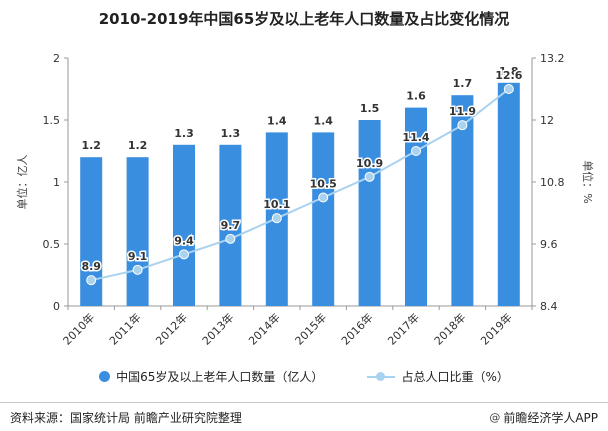  What do you see at coordinates (449, 328) in the screenshot?
I see `x-tick-label: 2018年` at bounding box center [449, 328].